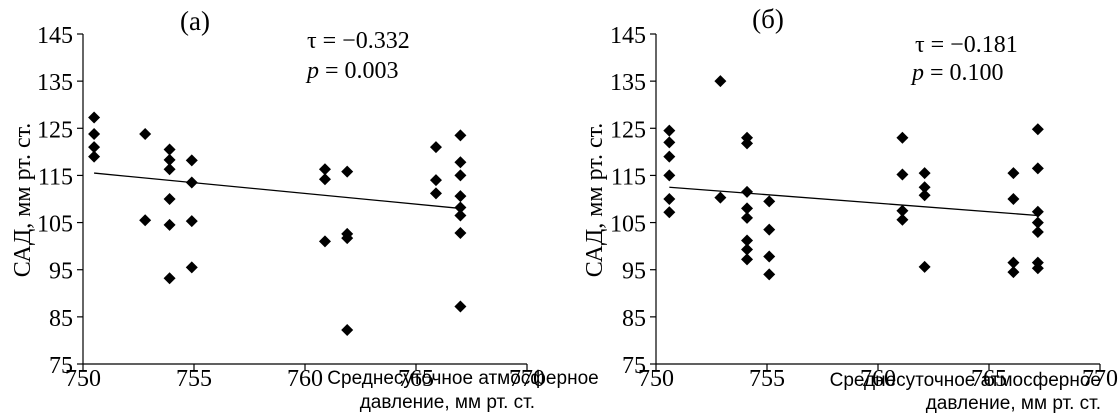  What do you see at coordinates (965, 380) in the screenshot?
I see `panel-b-xlabel-line1: Среднесуточное атмосферное` at bounding box center [965, 380].